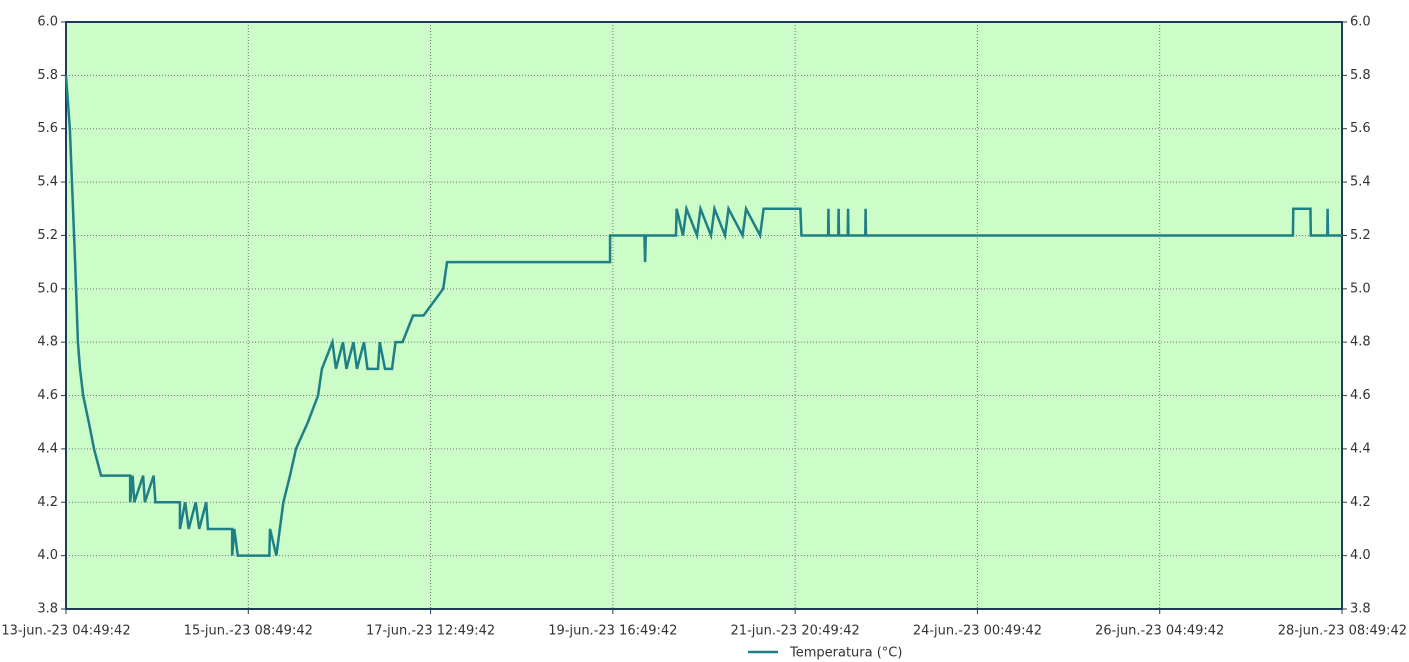 The width and height of the screenshot is (1409, 662). Describe the element at coordinates (47, 75) in the screenshot. I see `y-tick-label: 5.8` at that location.